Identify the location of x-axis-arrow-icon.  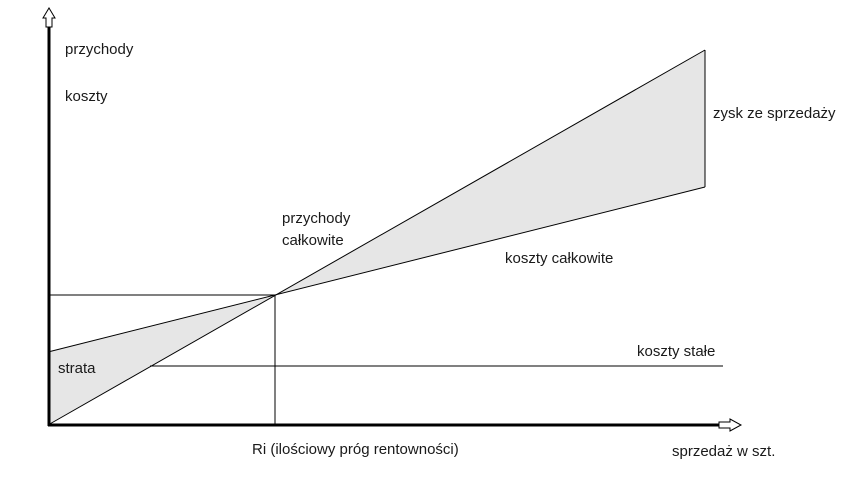
(730, 425).